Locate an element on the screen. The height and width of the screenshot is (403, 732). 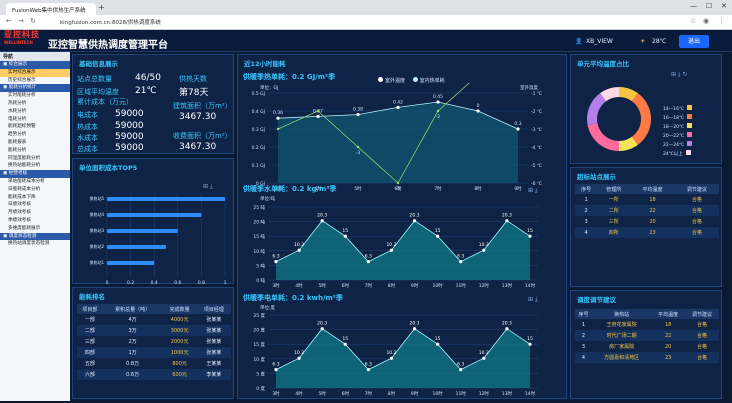
star-icon: ☆ is located at coordinates (693, 21).